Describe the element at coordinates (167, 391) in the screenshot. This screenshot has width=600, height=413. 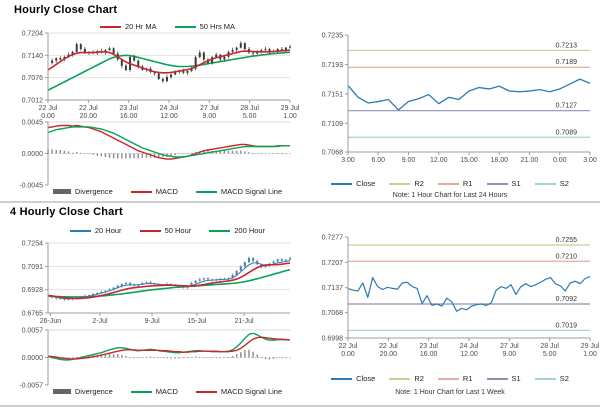
I see `four-hourly-macd-legend: Divergence MACD MACD Signal Line` at that location.